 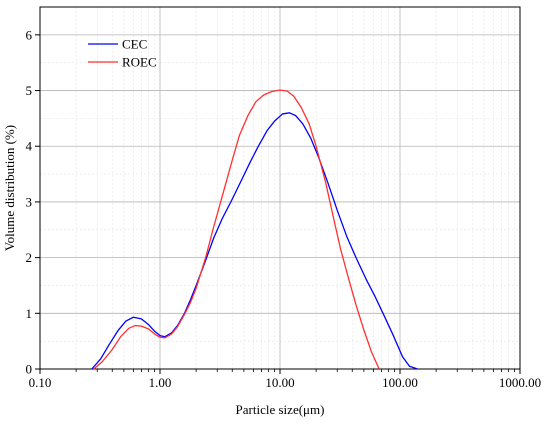 What do you see at coordinates (280, 409) in the screenshot?
I see `x-axis-label: Particle size(μm)` at bounding box center [280, 409].